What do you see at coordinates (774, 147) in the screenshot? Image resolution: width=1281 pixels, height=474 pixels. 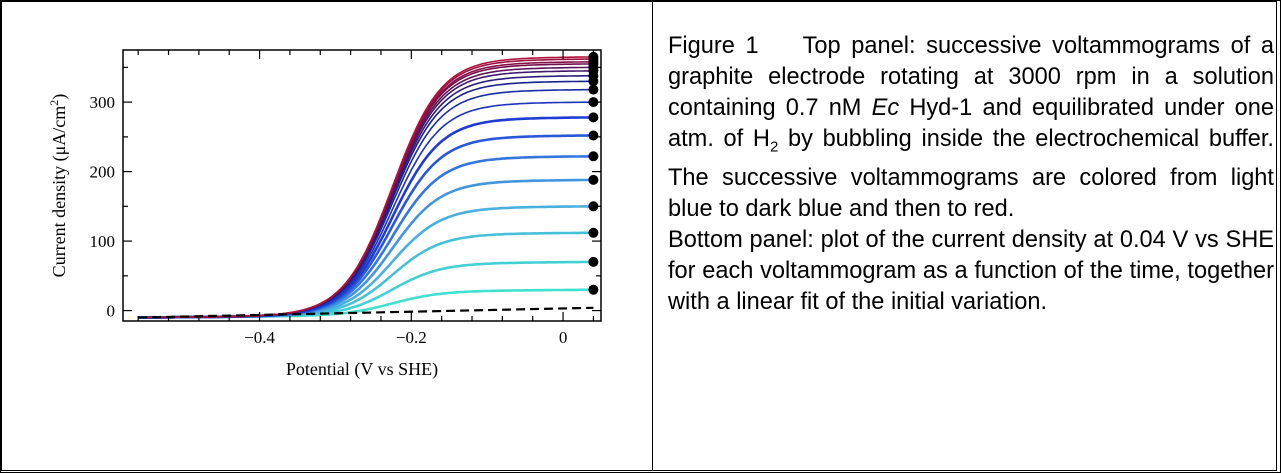 I see `caption-subscript: 2` at bounding box center [774, 147].